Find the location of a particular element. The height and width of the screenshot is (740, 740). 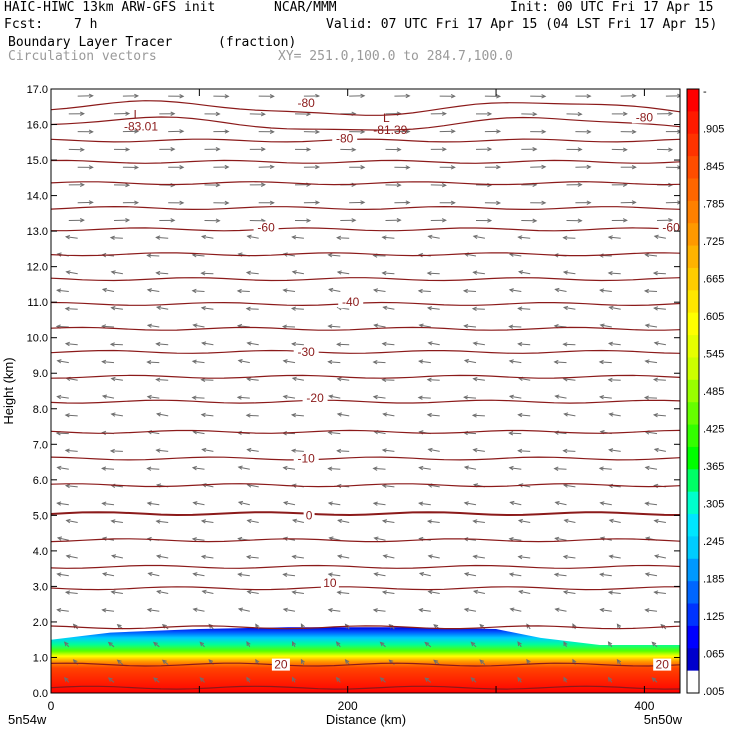

colorbar-frame is located at coordinates (693, 391).